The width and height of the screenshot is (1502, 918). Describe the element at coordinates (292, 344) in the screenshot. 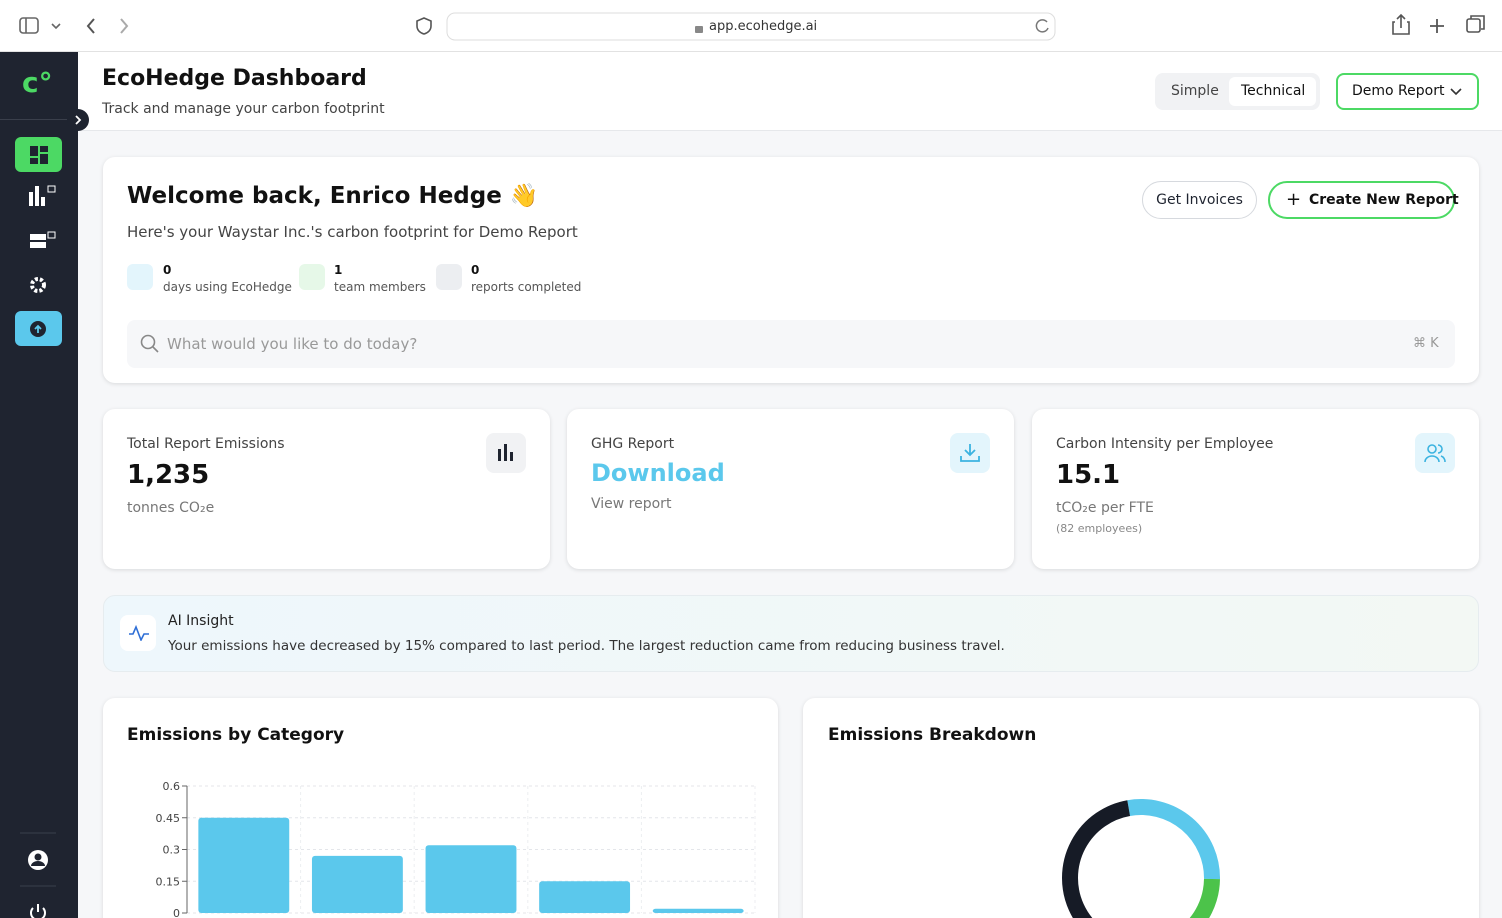

I see `search-placeholder: What would you like to do today?` at that location.